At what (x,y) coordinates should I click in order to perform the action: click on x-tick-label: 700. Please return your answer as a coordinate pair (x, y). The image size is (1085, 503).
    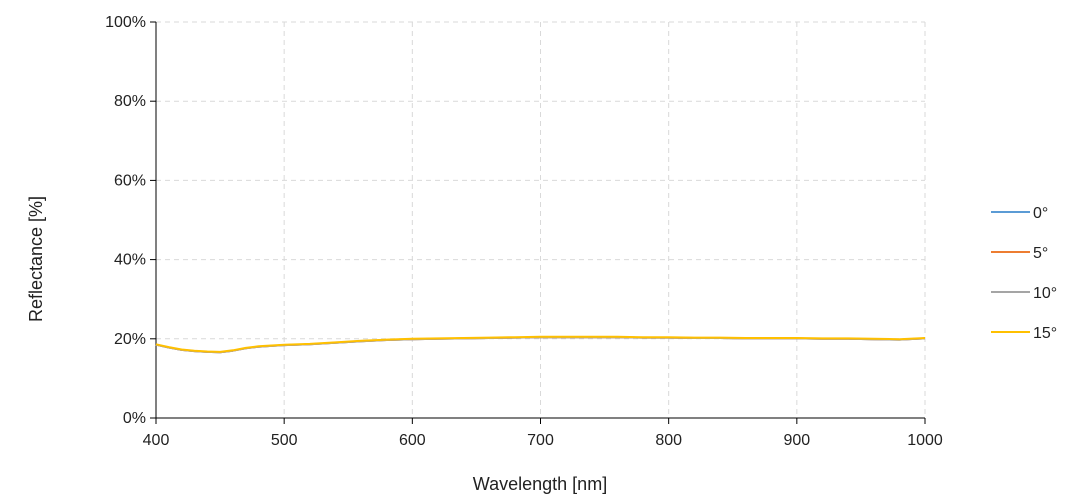
    Looking at the image, I should click on (540, 440).